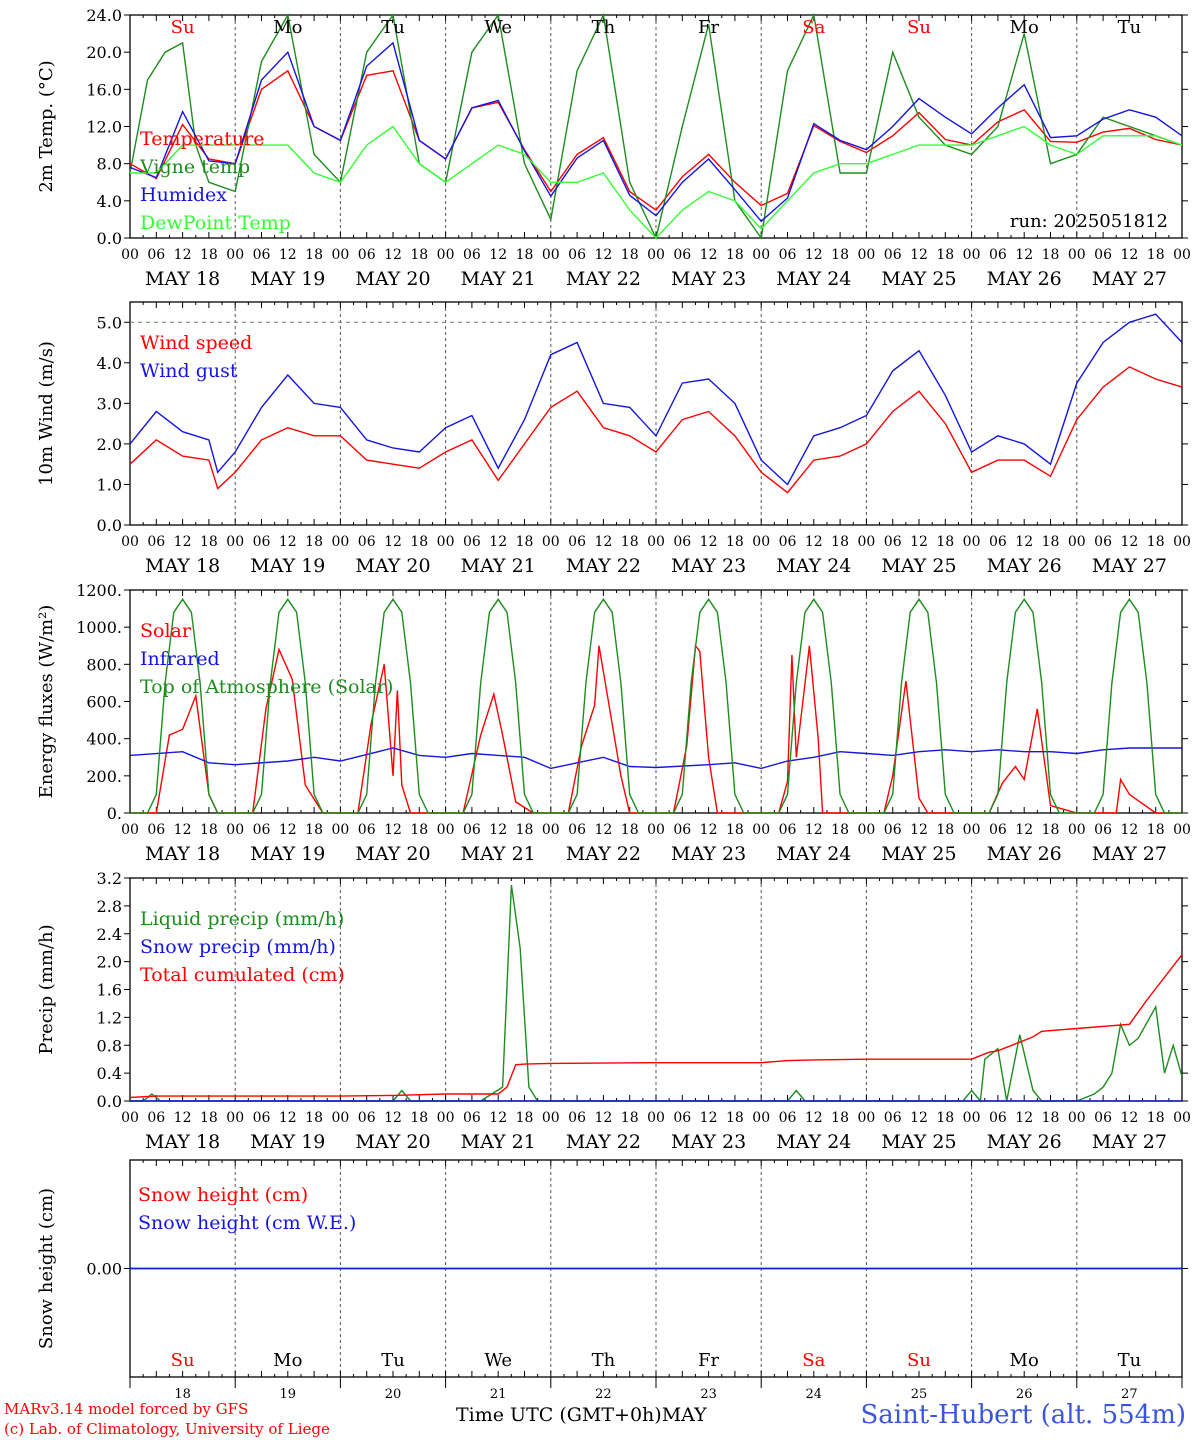 Image resolution: width=1194 pixels, height=1440 pixels. Describe the element at coordinates (46, 413) in the screenshot. I see `y-axis-title: 10m Wind (m/s)` at that location.